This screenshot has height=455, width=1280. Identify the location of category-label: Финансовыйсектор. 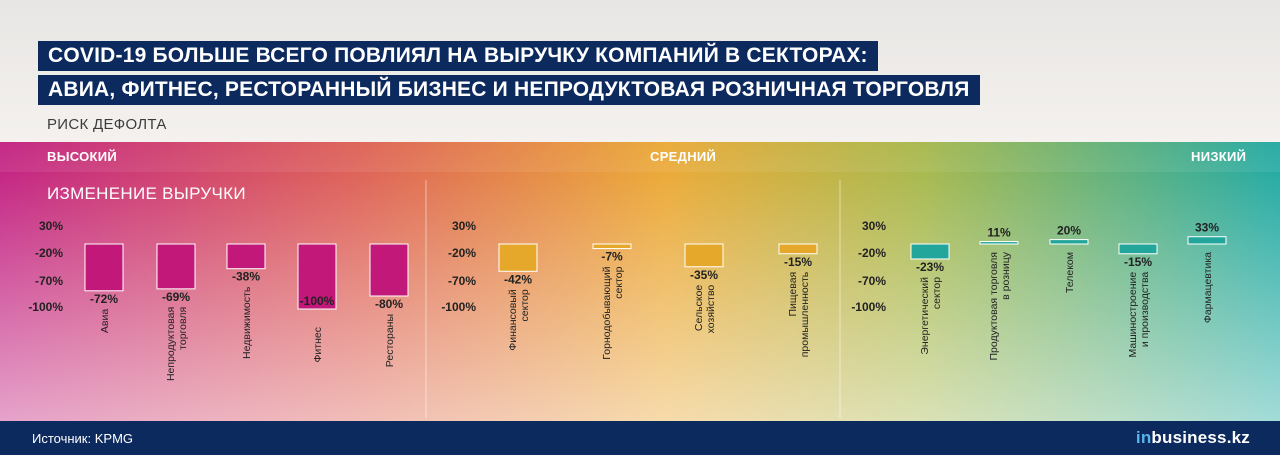
(519, 320).